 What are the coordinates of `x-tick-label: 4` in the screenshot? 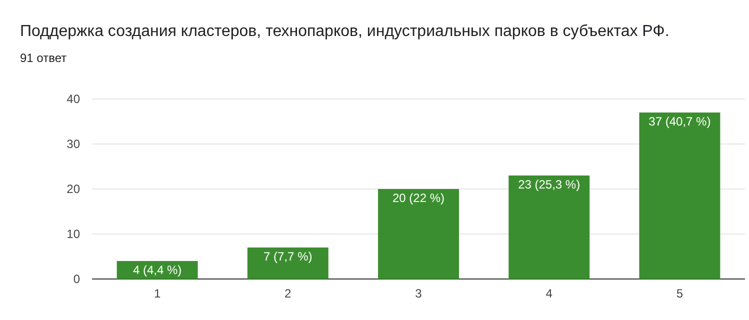 It's located at (549, 293).